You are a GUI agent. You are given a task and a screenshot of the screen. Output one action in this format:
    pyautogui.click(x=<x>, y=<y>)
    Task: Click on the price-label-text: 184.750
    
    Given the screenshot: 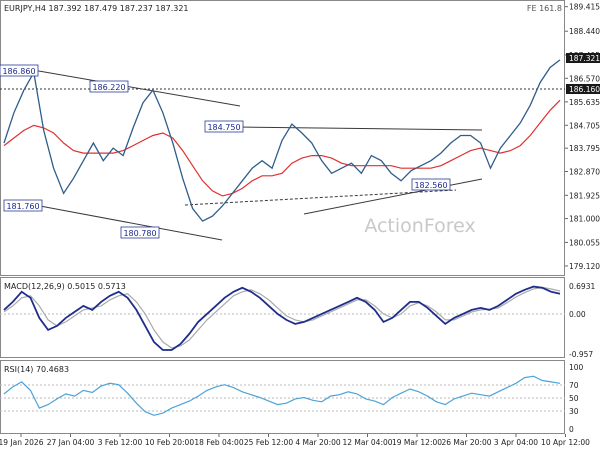 What is the action you would take?
    pyautogui.click(x=223, y=127)
    